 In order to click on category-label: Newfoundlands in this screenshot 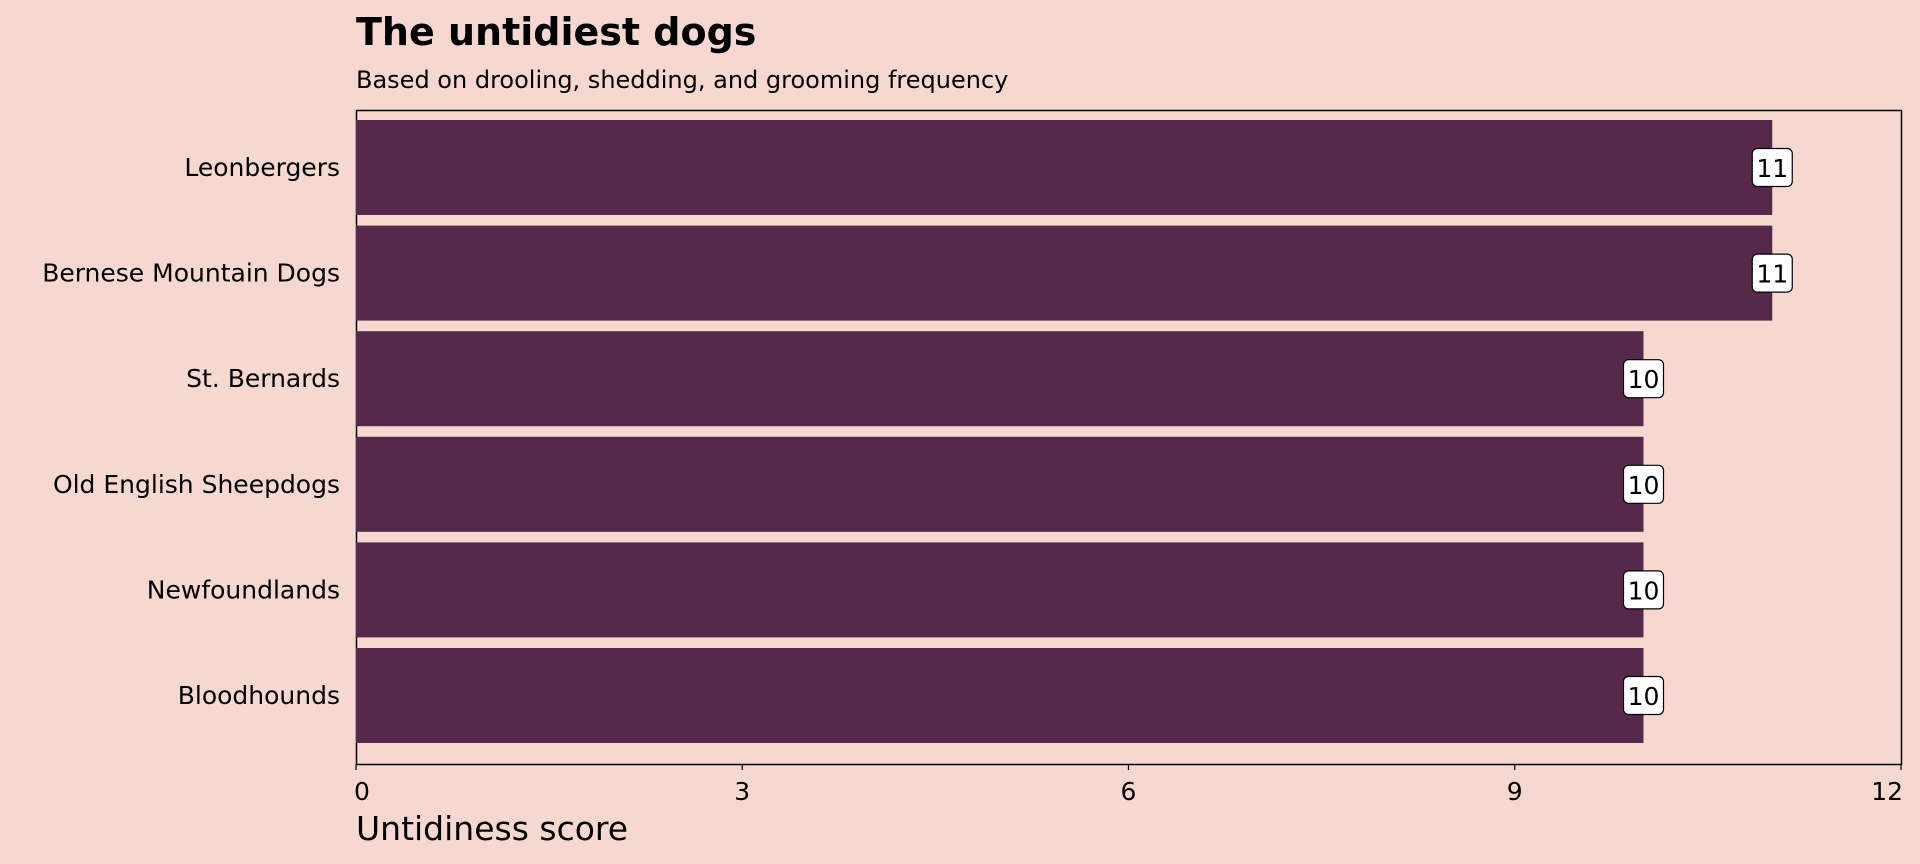, I will do `click(243, 589)`.